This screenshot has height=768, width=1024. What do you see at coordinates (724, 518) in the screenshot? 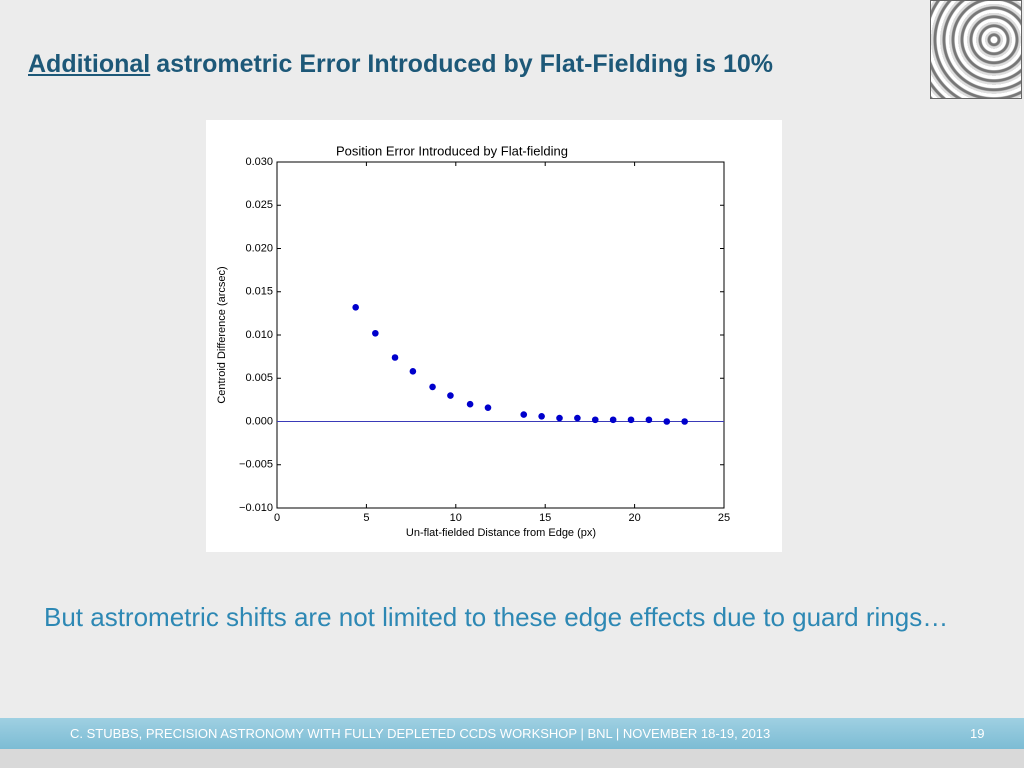
I see `x-tick-label: 25` at bounding box center [724, 518].